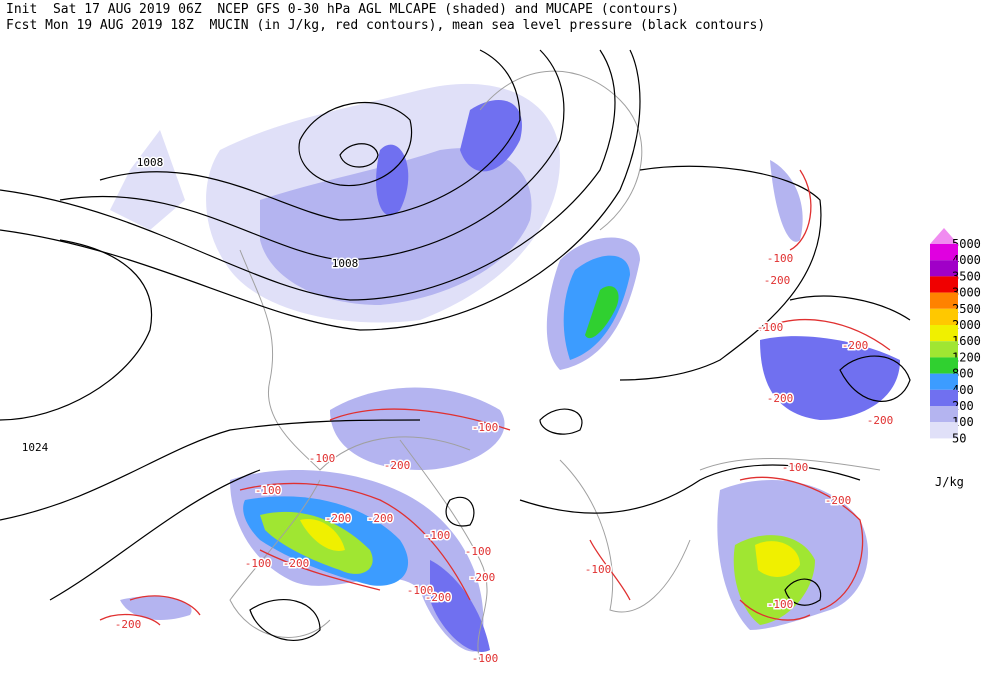  Describe the element at coordinates (966, 325) in the screenshot. I see `legend-label: 2000` at that location.